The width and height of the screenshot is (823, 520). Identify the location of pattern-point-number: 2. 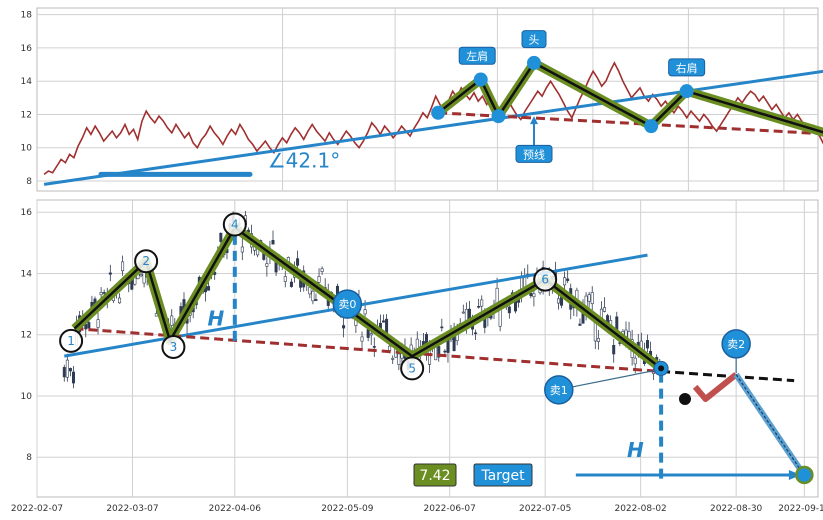
(146, 261).